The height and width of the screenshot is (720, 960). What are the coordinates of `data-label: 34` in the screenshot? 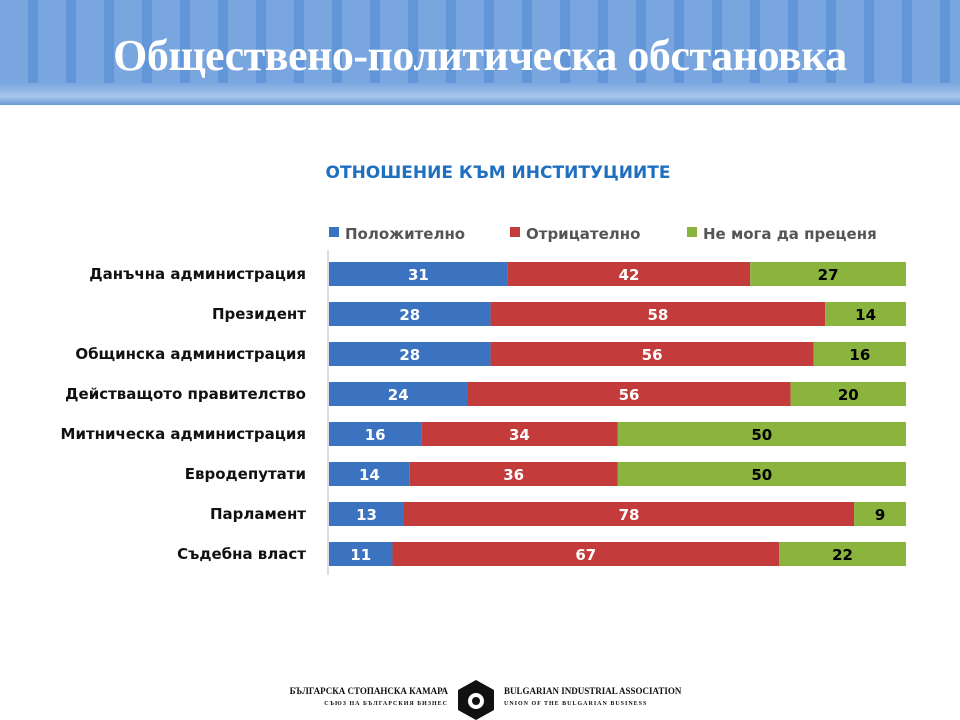 It's located at (519, 435).